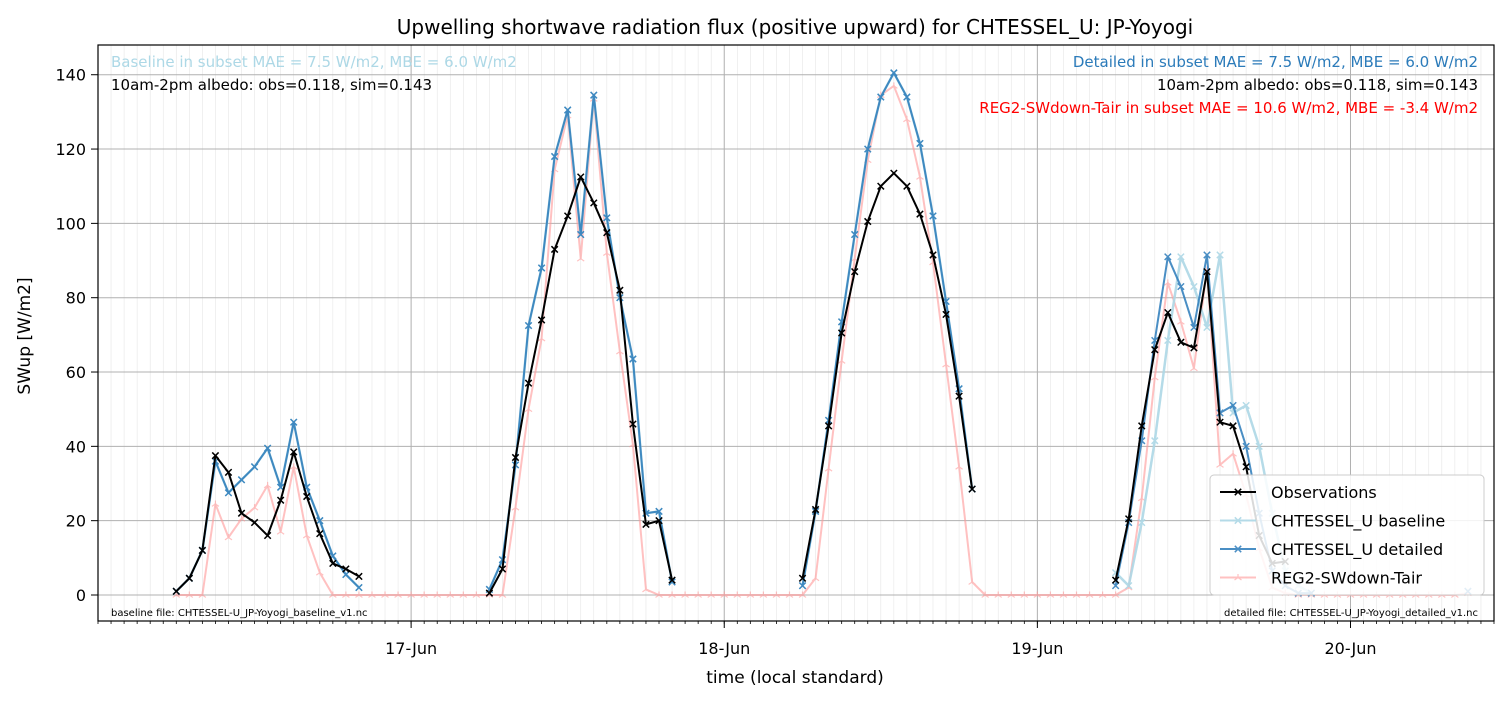  What do you see at coordinates (795, 678) in the screenshot?
I see `x-axis-label: time (local standard)` at bounding box center [795, 678].